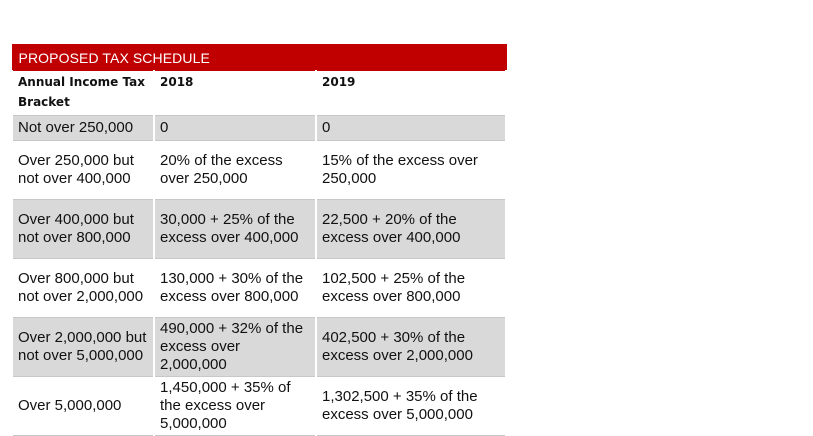 This screenshot has width=813, height=436. I want to click on table-title: PROPOSED TAX SCHEDULE, so click(259, 57).